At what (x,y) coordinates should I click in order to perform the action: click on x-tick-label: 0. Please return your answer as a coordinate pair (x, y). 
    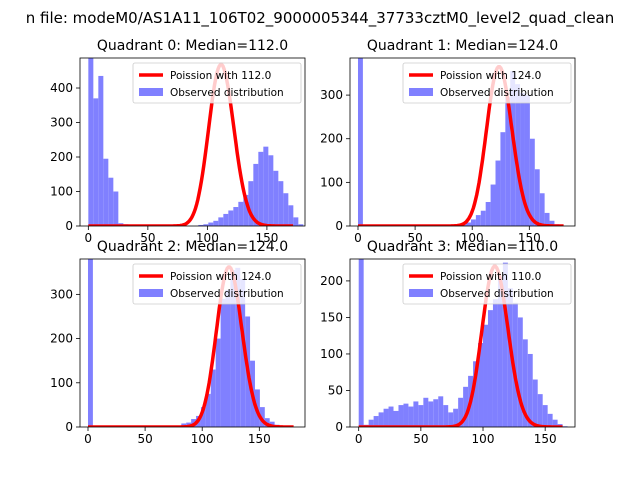
    Looking at the image, I should click on (88, 439).